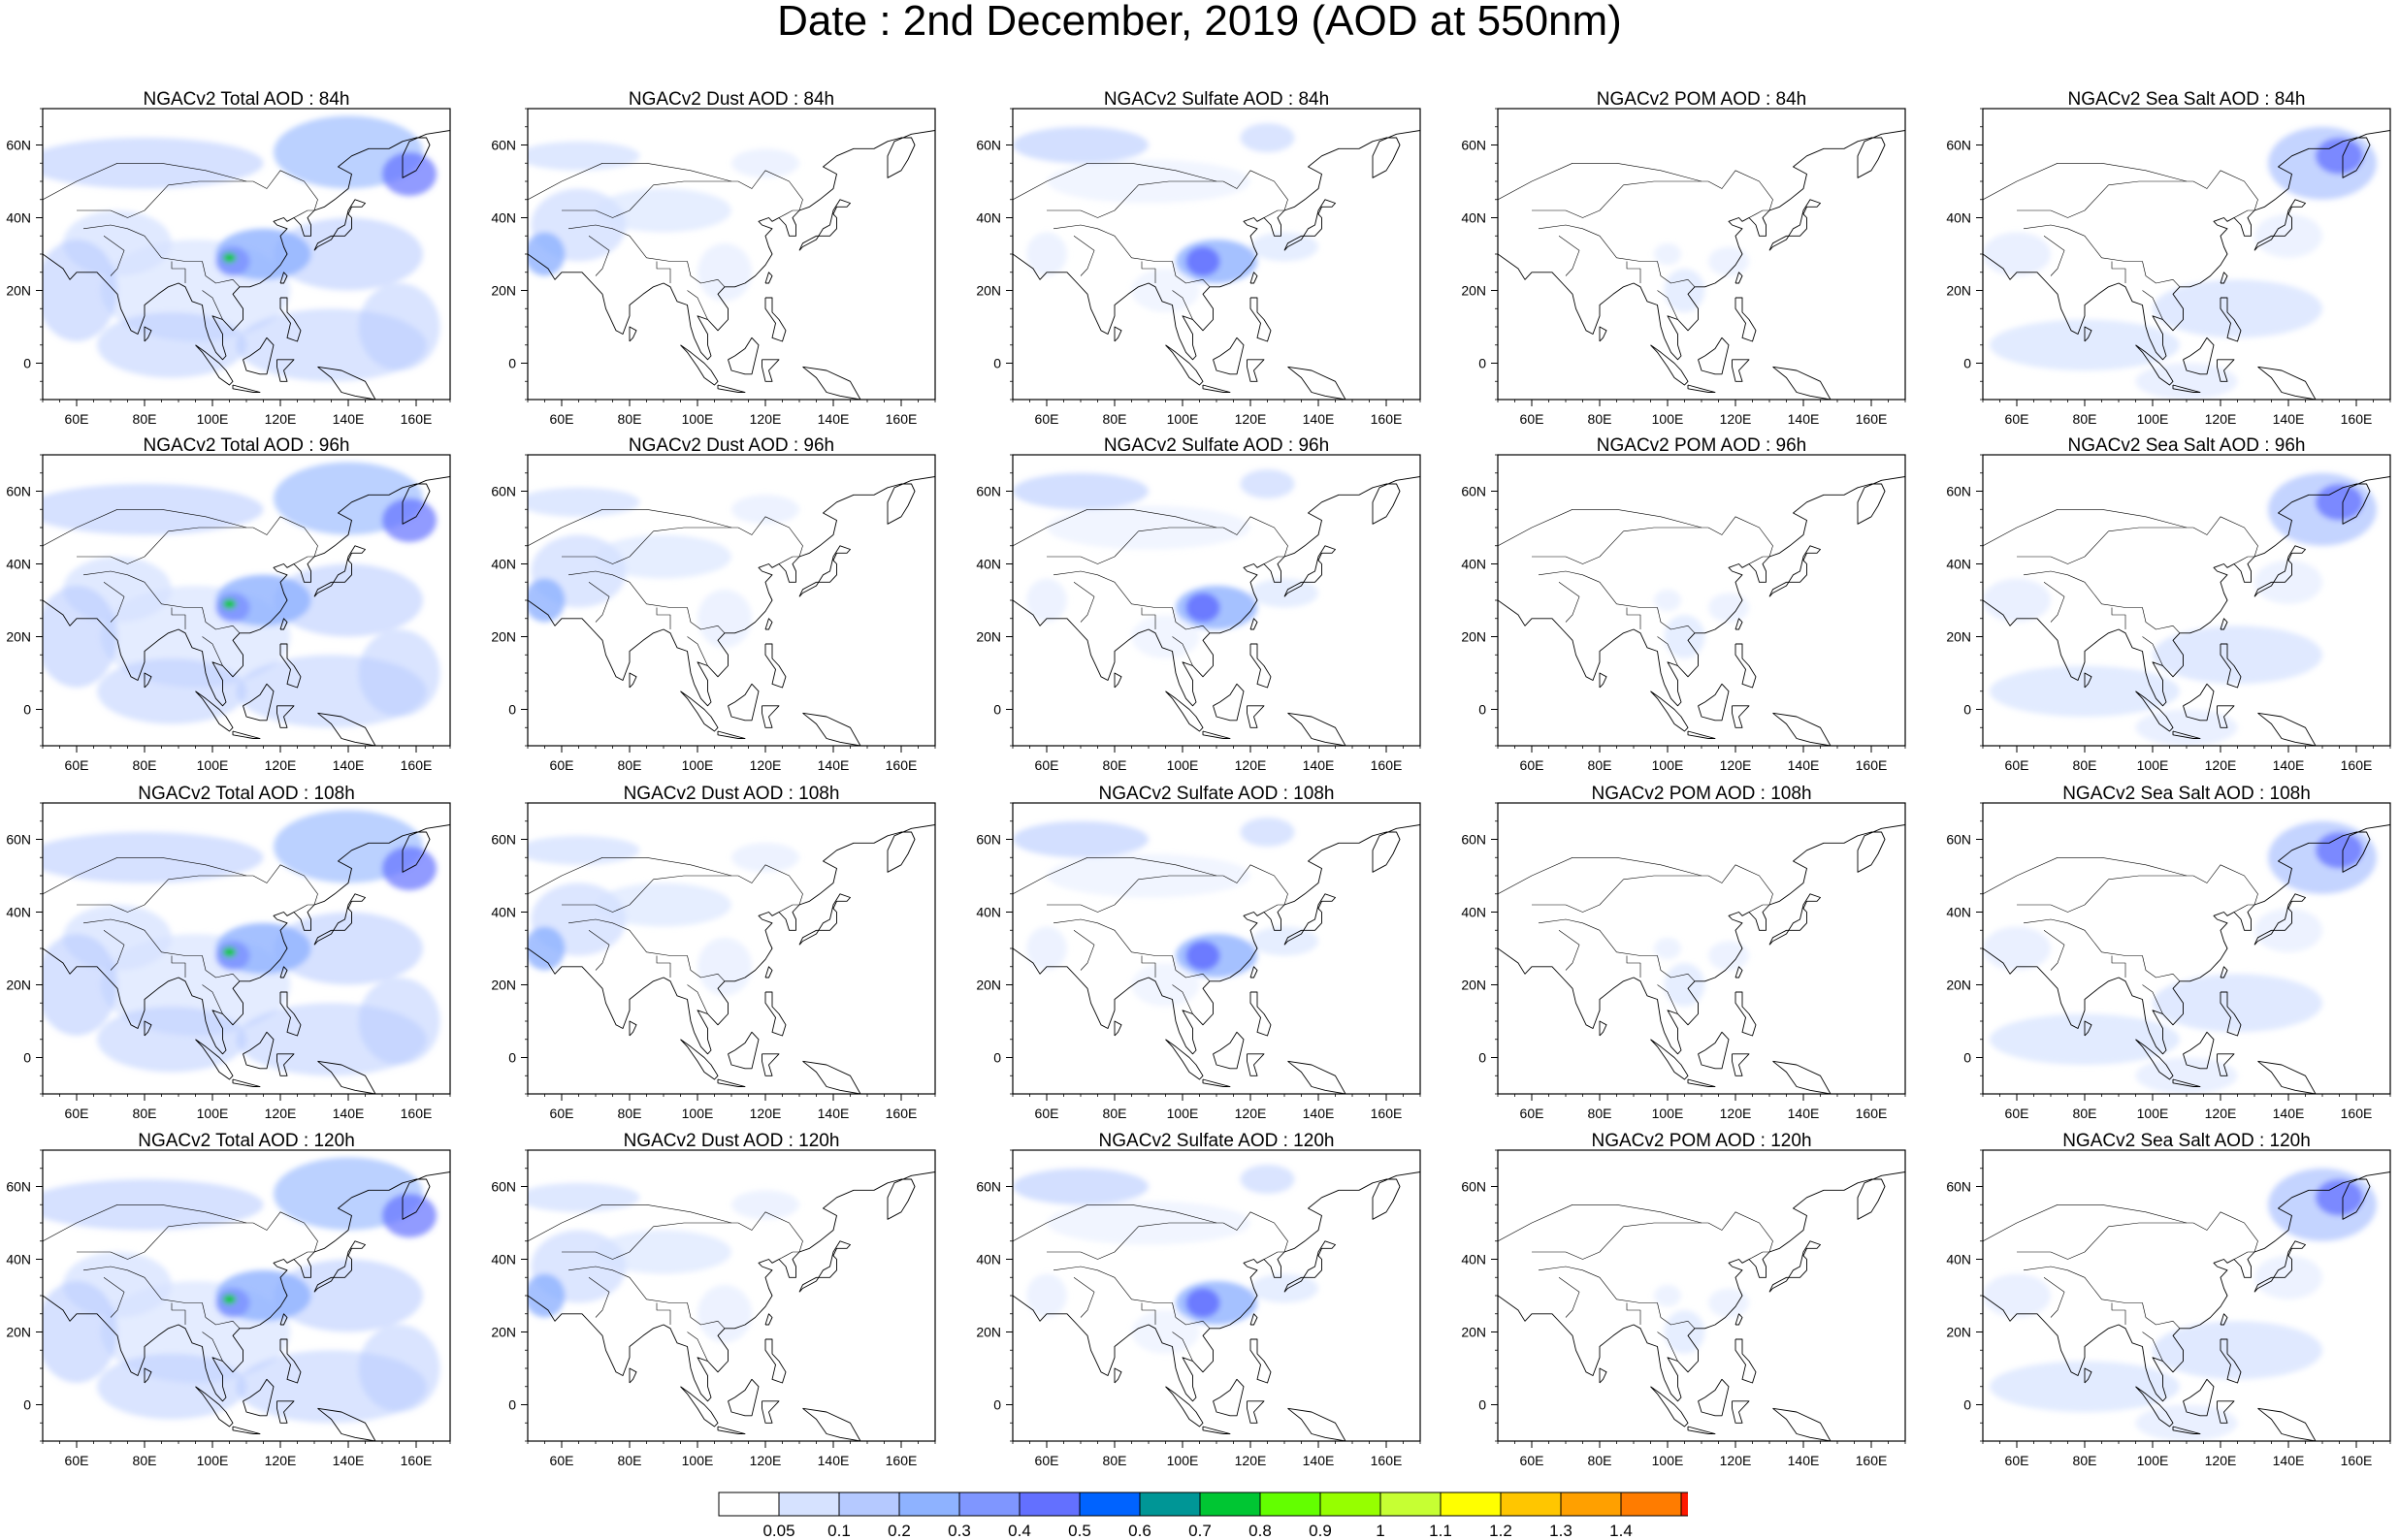  What do you see at coordinates (1701, 1295) in the screenshot?
I see `map-background` at bounding box center [1701, 1295].